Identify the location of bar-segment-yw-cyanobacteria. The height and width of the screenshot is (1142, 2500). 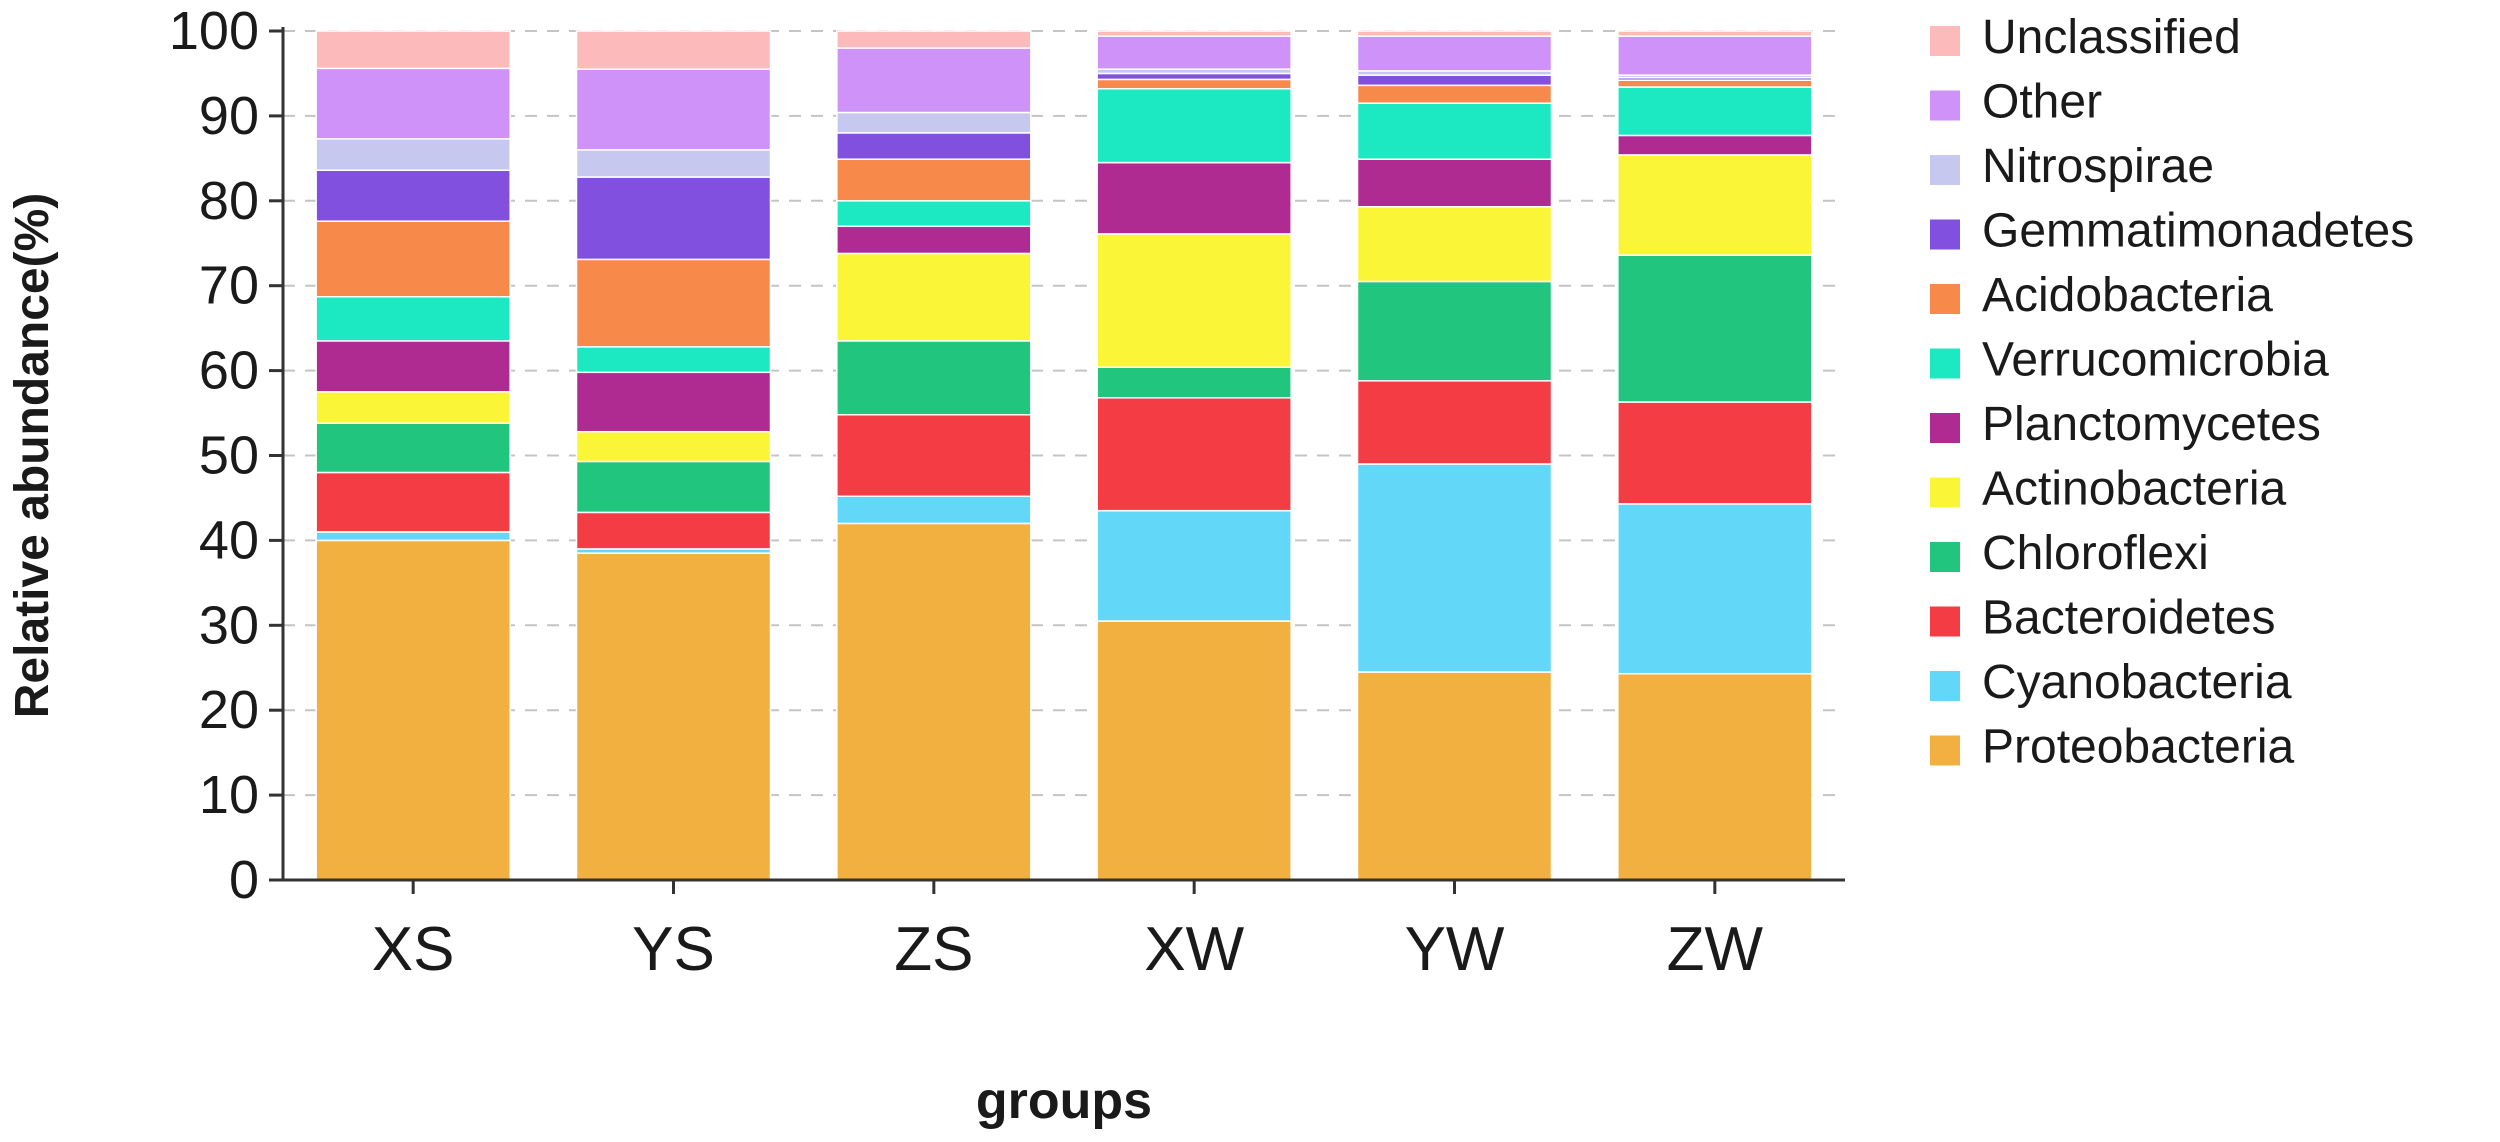
(1454, 568).